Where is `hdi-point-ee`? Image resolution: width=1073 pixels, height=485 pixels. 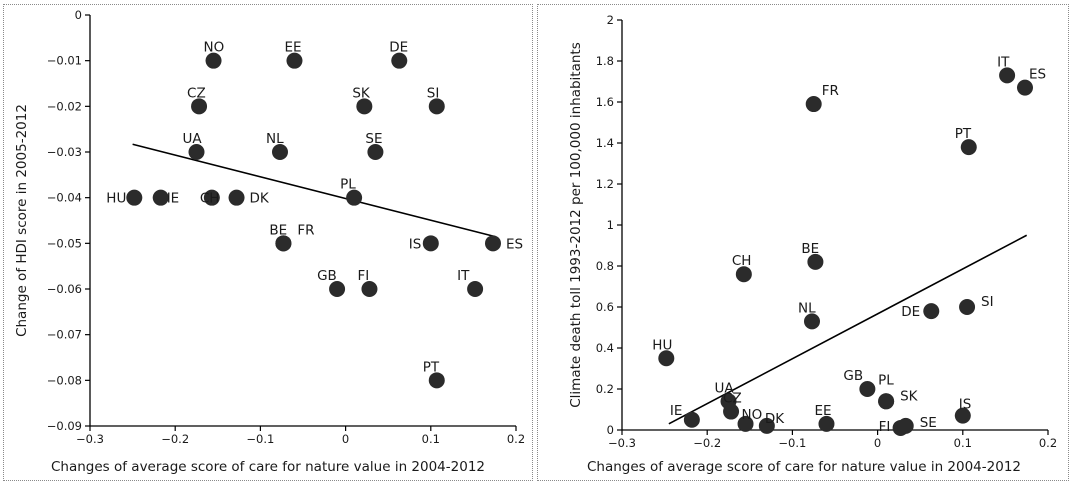 hdi-point-ee is located at coordinates (294, 60).